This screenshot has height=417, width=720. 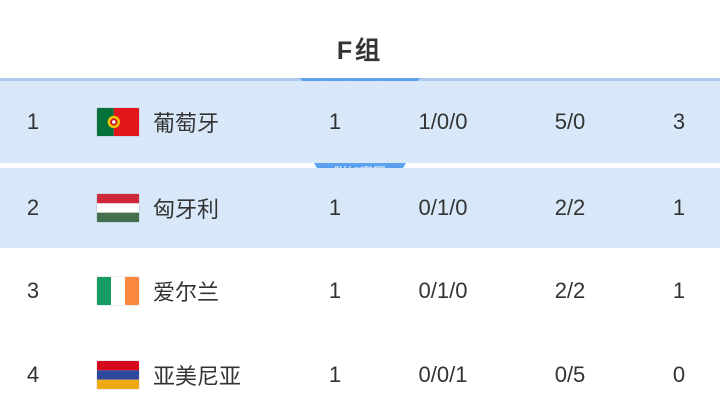 I want to click on goals-for-against: 0/5, so click(x=570, y=374).